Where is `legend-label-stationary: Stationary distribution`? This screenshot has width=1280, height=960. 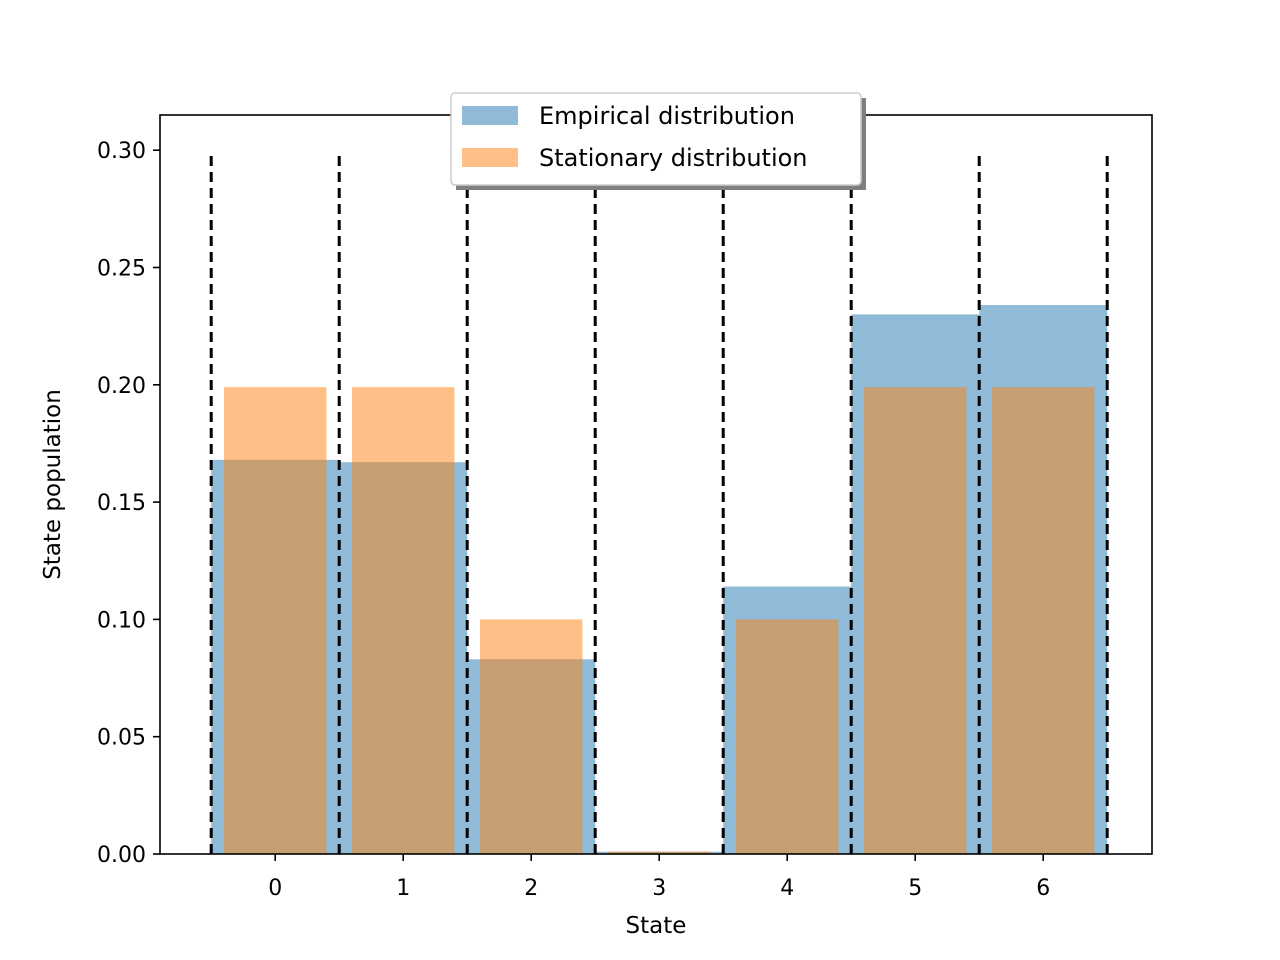 legend-label-stationary: Stationary distribution is located at coordinates (673, 158).